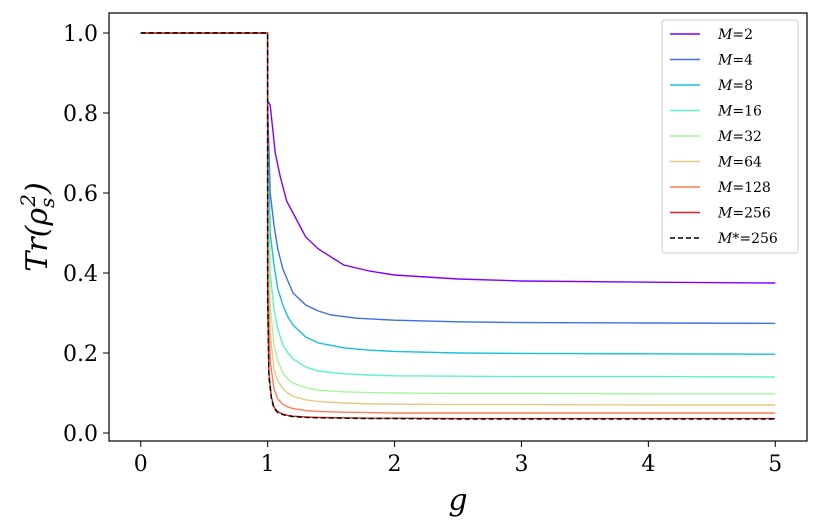 Image resolution: width=818 pixels, height=529 pixels. I want to click on legend-entry-value: =32, so click(747, 137).